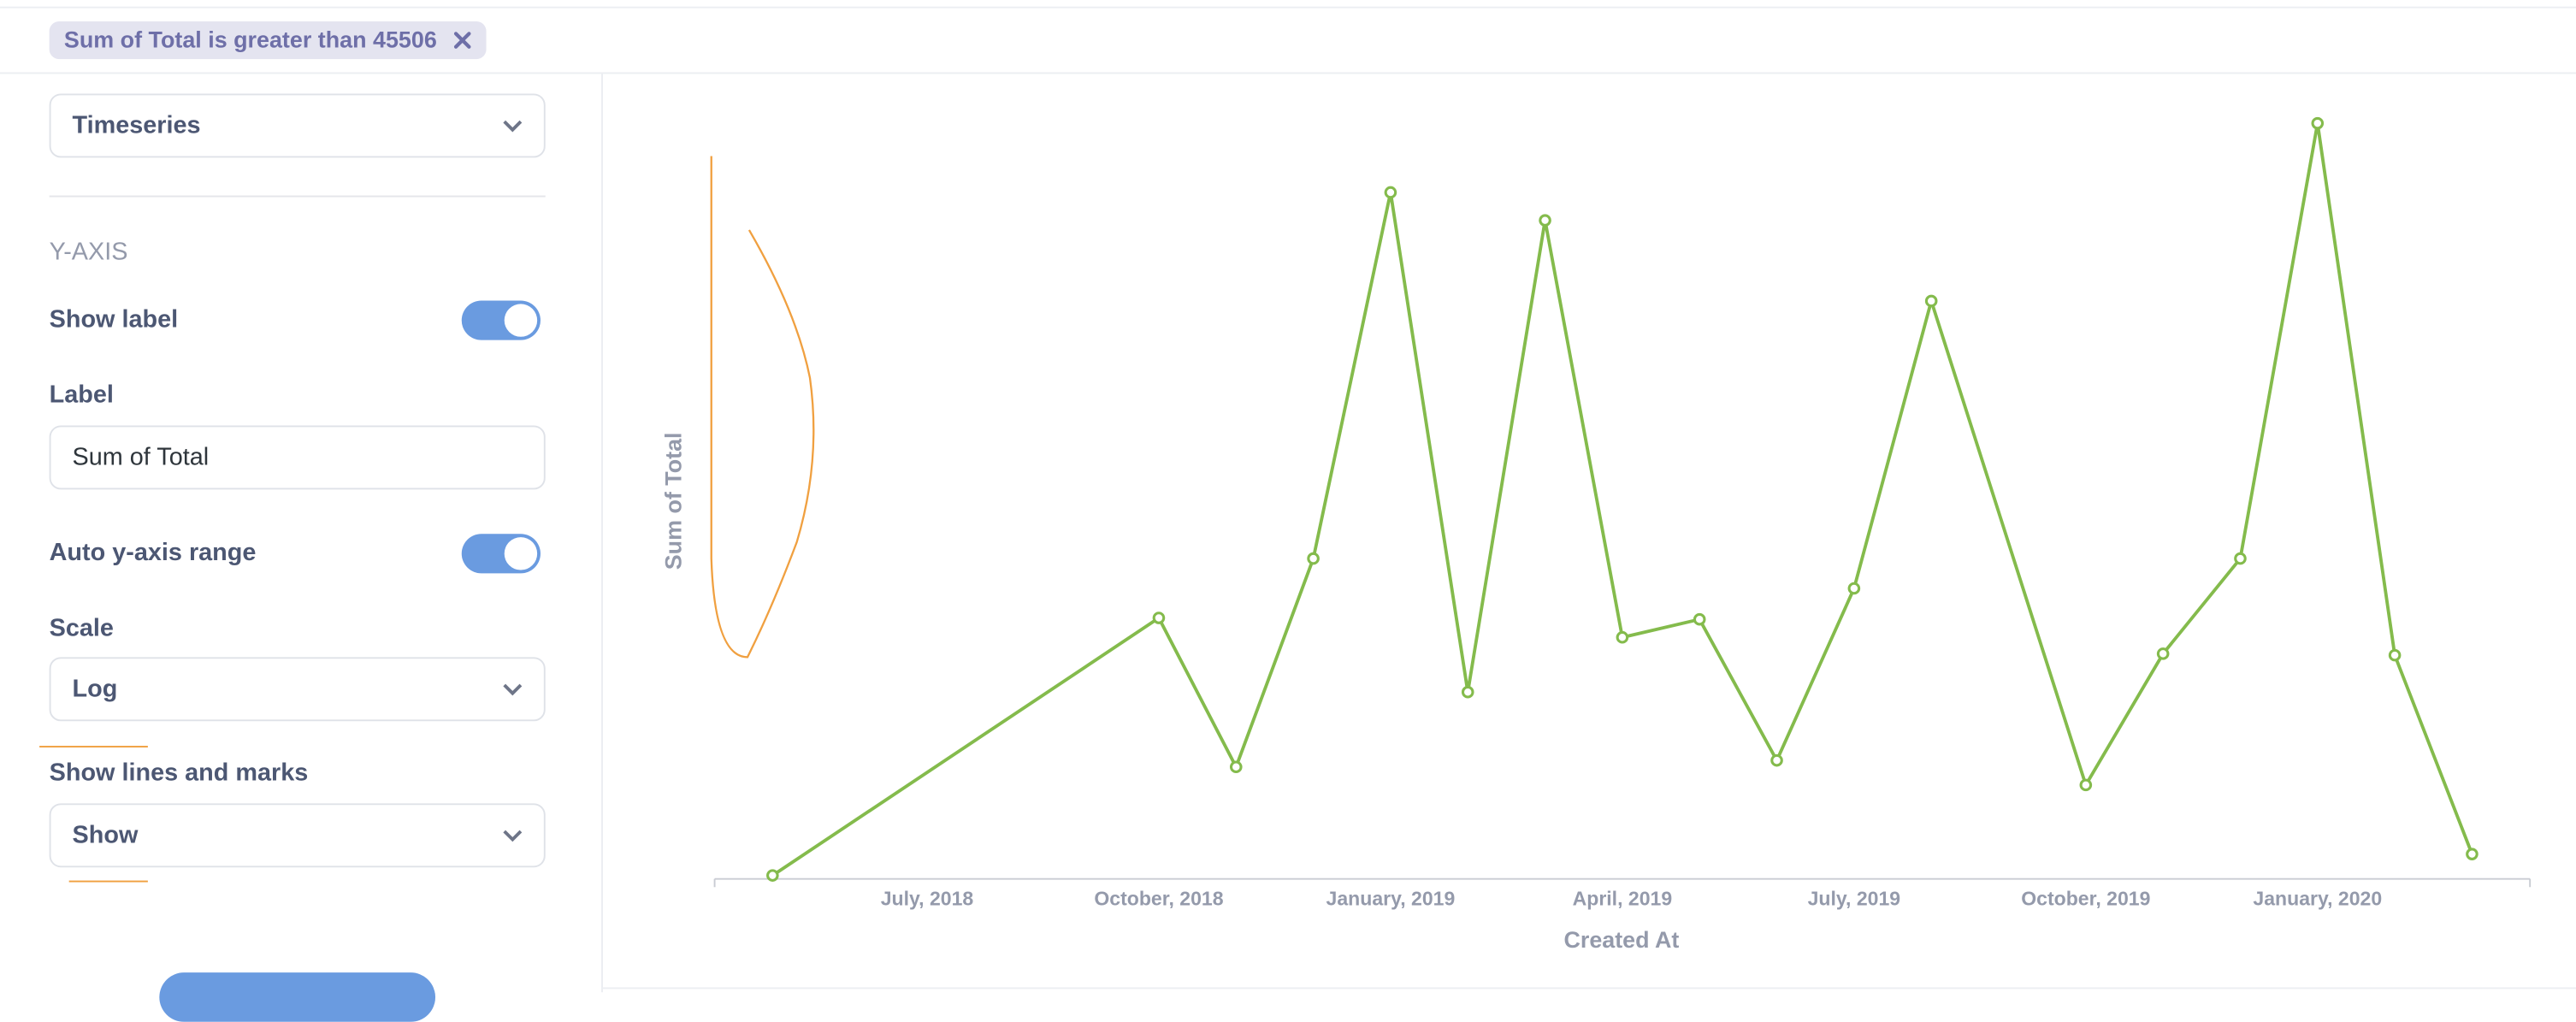 This screenshot has height=1022, width=2576. What do you see at coordinates (297, 836) in the screenshot?
I see `lines-select: Show` at bounding box center [297, 836].